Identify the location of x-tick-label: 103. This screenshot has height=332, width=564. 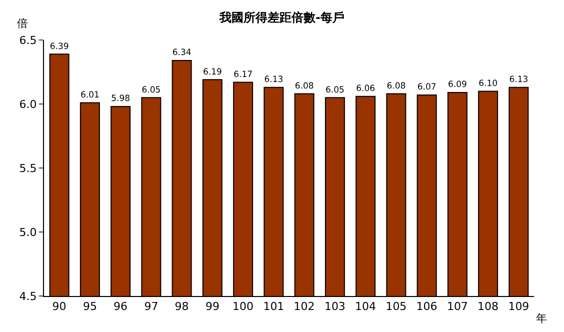
(335, 307).